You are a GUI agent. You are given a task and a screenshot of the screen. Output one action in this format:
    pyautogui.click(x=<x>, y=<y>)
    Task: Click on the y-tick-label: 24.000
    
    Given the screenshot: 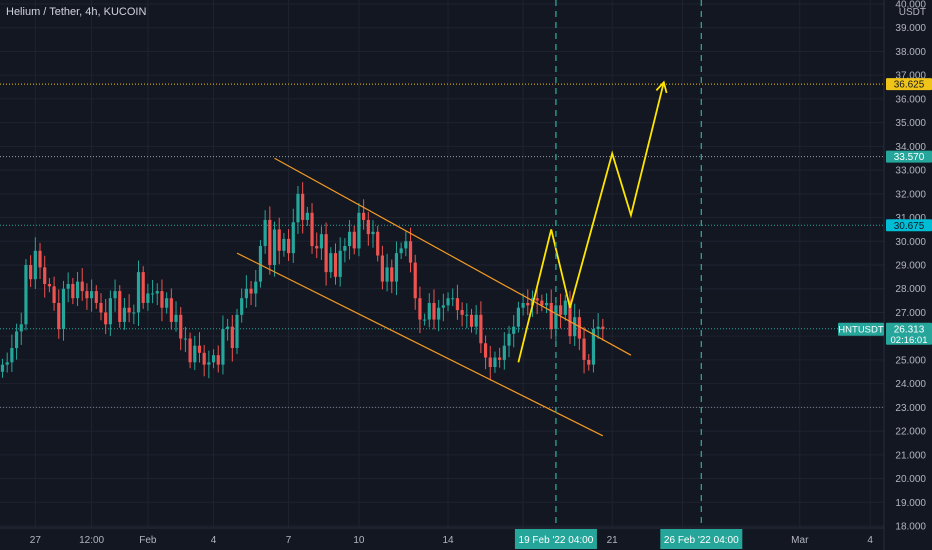 What is the action you would take?
    pyautogui.click(x=910, y=384)
    